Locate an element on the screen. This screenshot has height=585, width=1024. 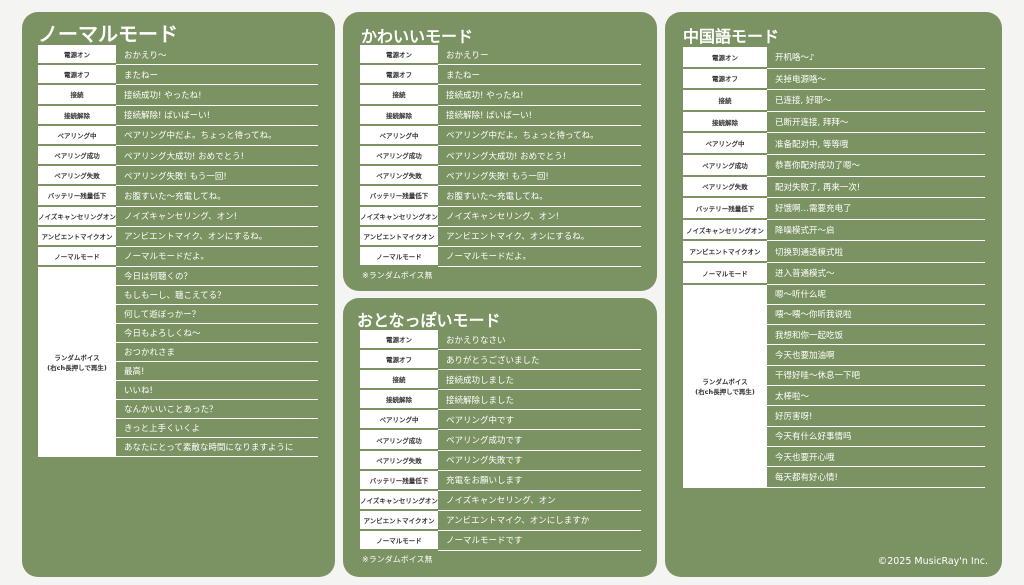
random-item: 太棒啦〜 is located at coordinates (876, 396).